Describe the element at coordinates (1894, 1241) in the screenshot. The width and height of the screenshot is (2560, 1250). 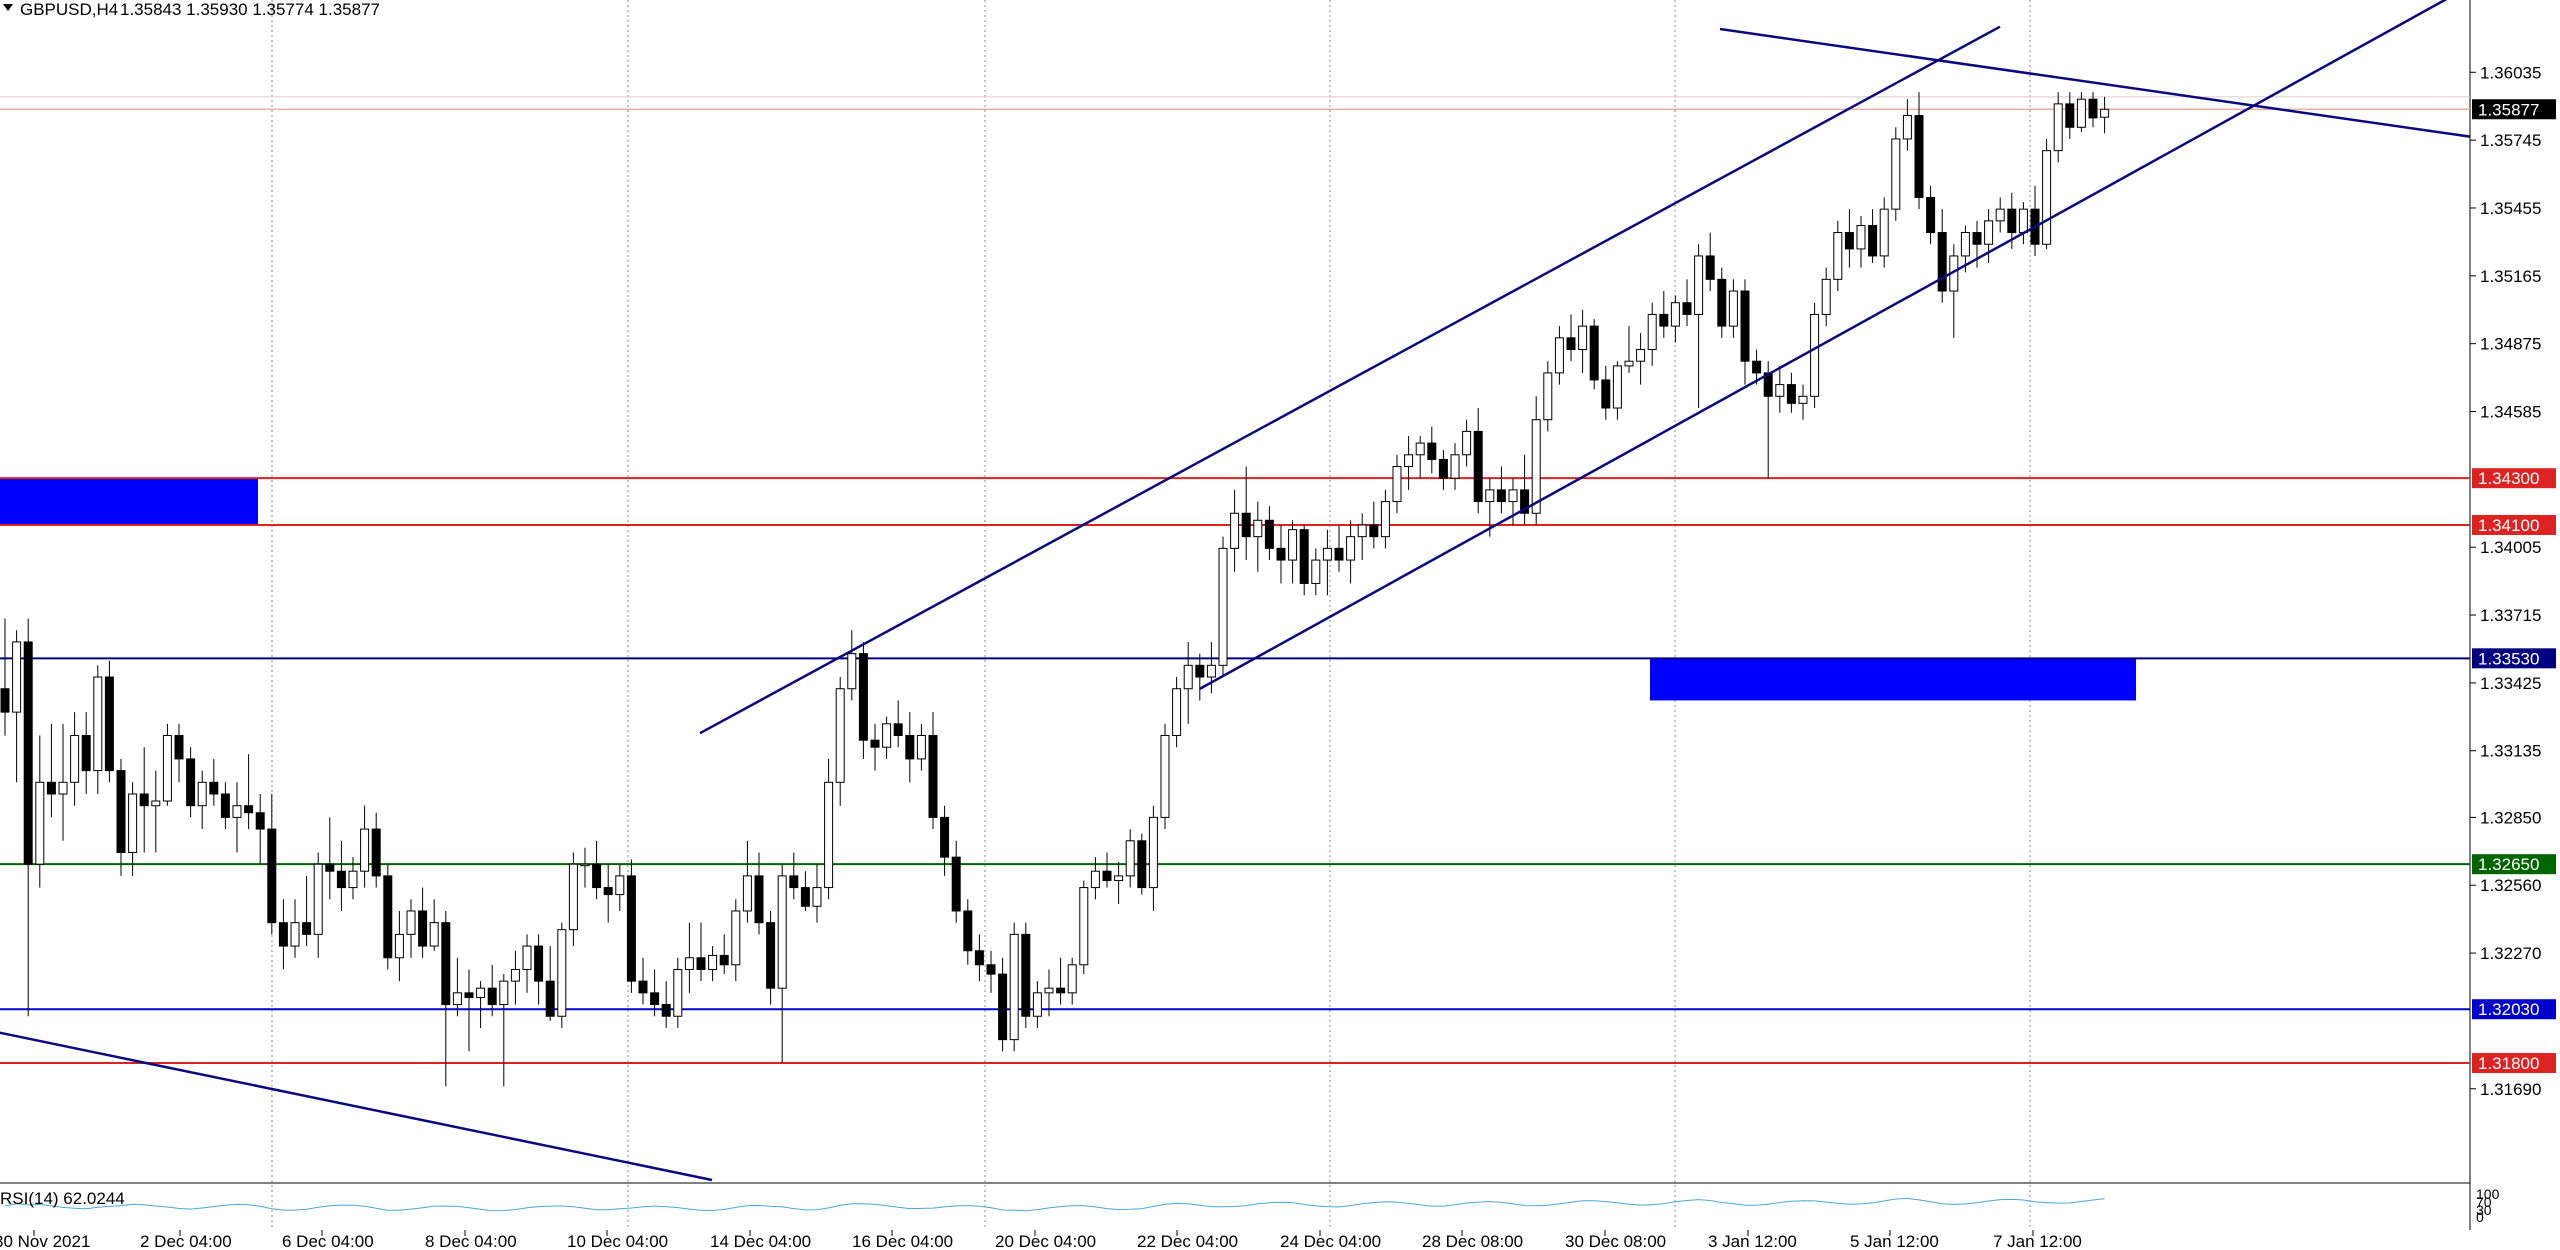
I see `x-tick-label: 5 Jan 12:00` at that location.